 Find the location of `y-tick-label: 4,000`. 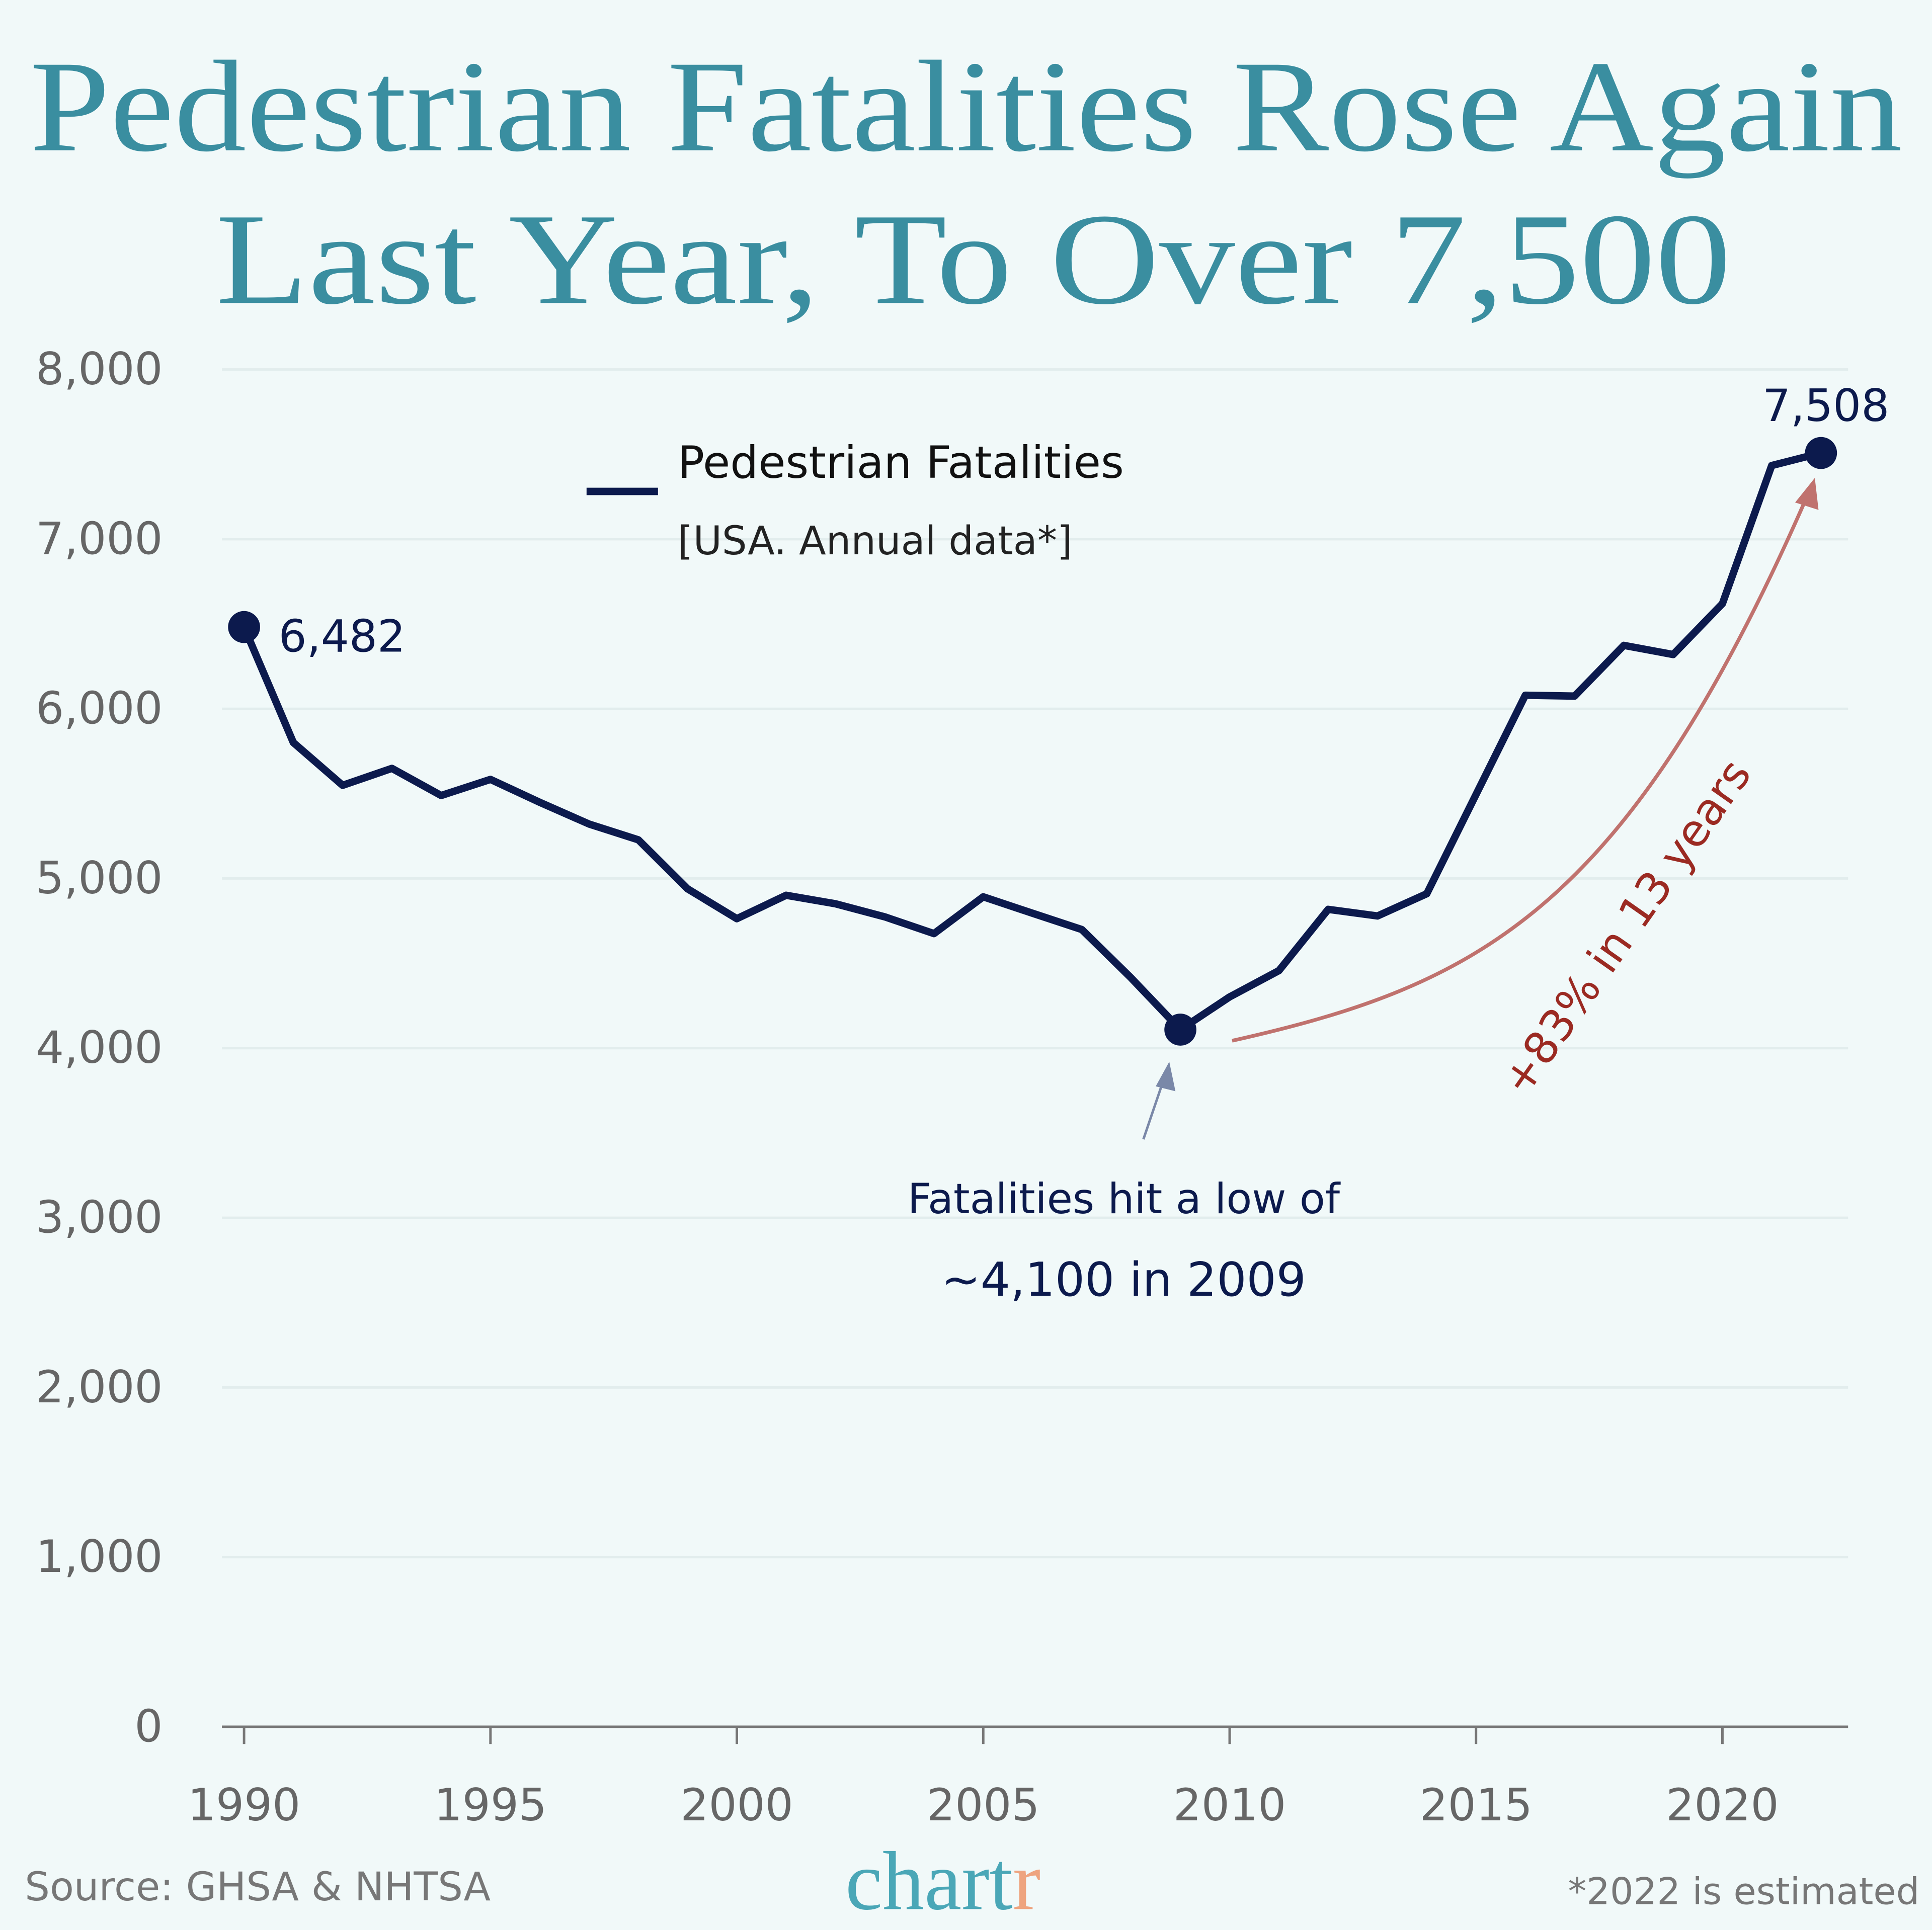

y-tick-label: 4,000 is located at coordinates (99, 1047).